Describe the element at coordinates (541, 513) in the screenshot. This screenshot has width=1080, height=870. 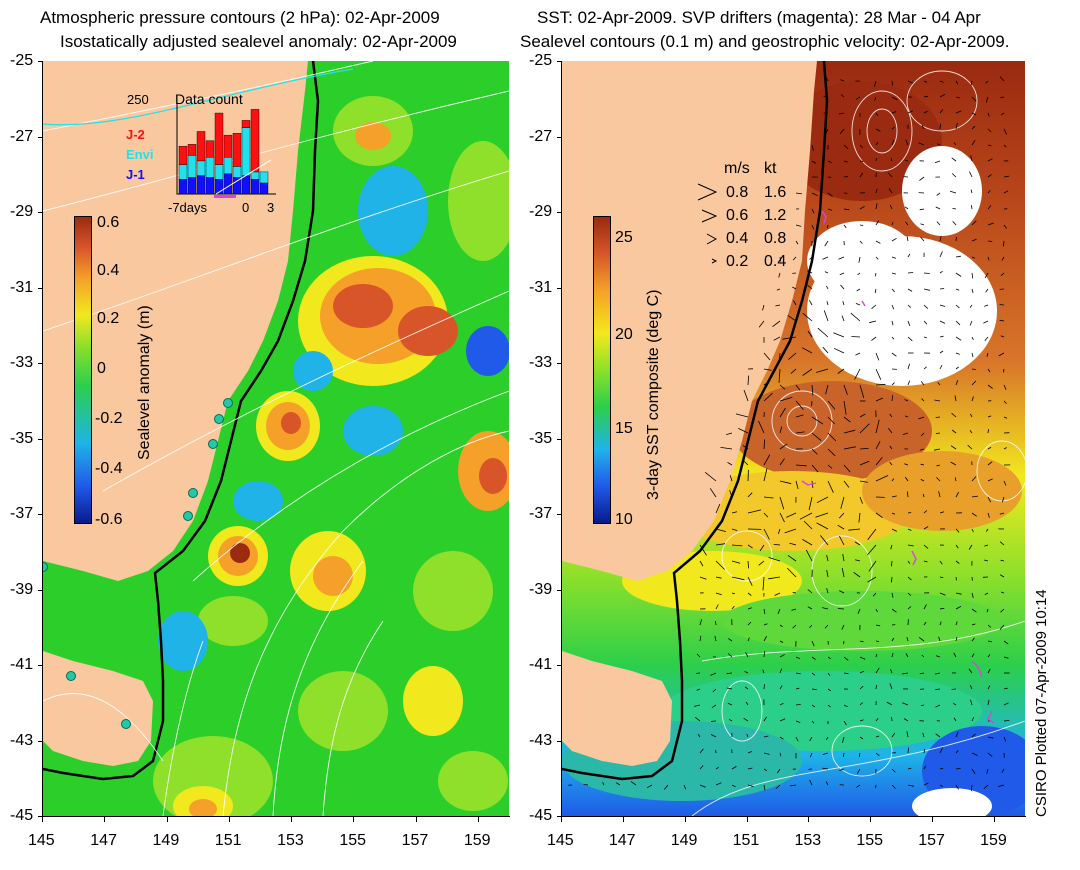
I see `right-lat-tick: -37` at that location.